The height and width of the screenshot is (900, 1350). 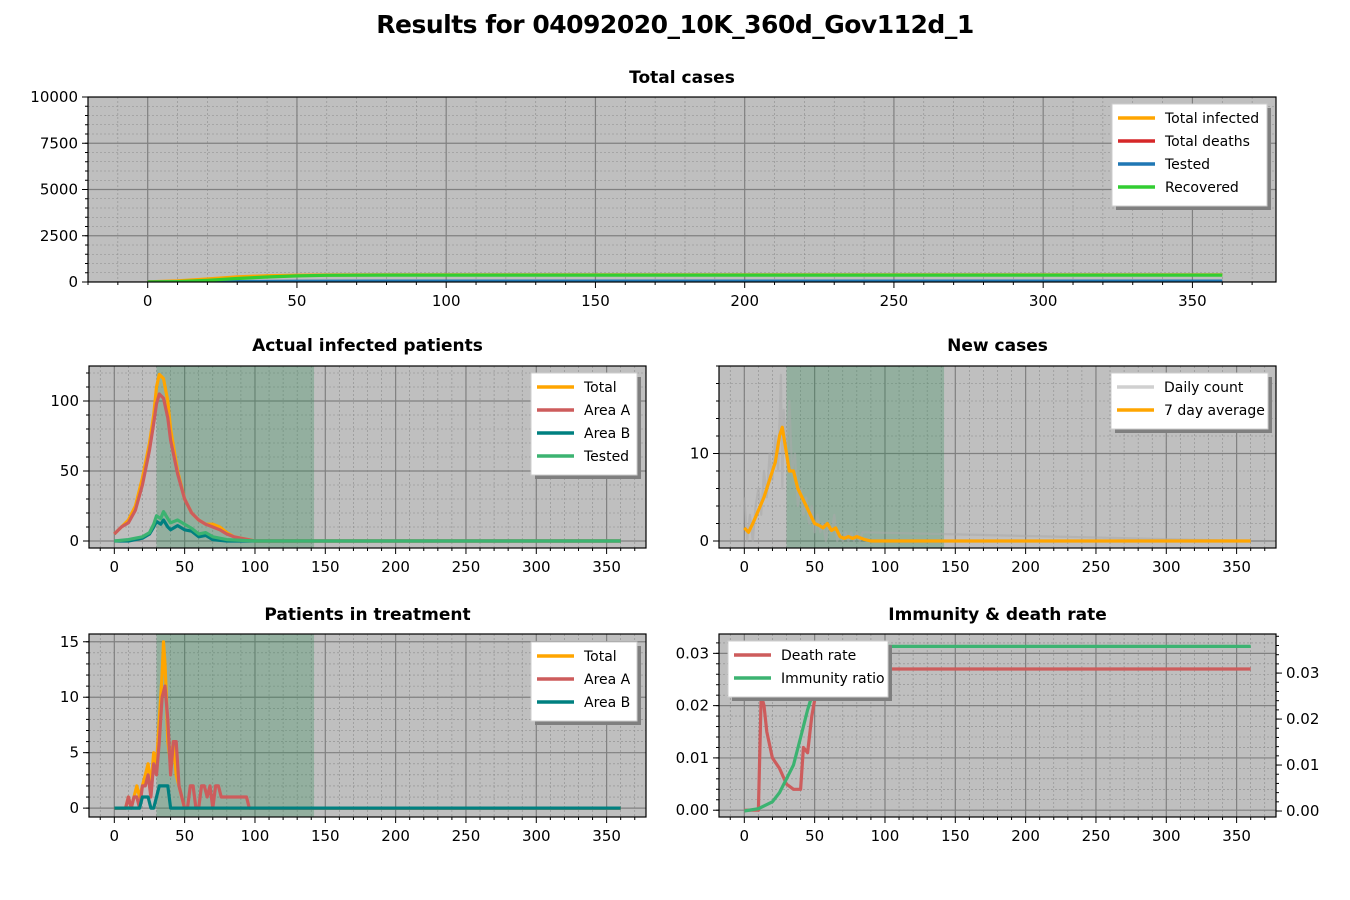 What do you see at coordinates (997, 615) in the screenshot?
I see `panel-title: Immunity & death rate` at bounding box center [997, 615].